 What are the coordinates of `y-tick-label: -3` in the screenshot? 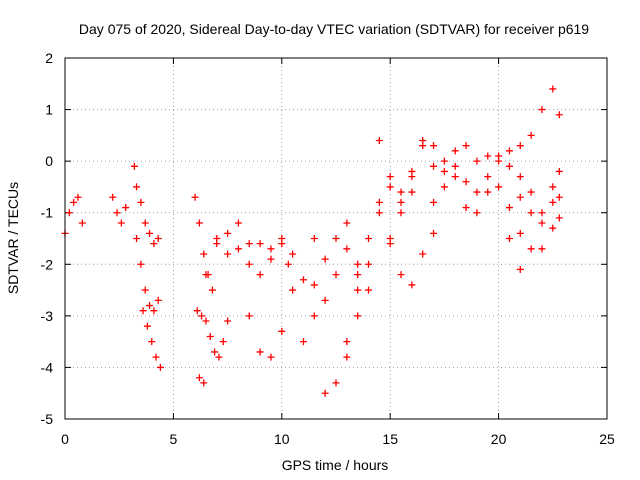 It's located at (47, 316).